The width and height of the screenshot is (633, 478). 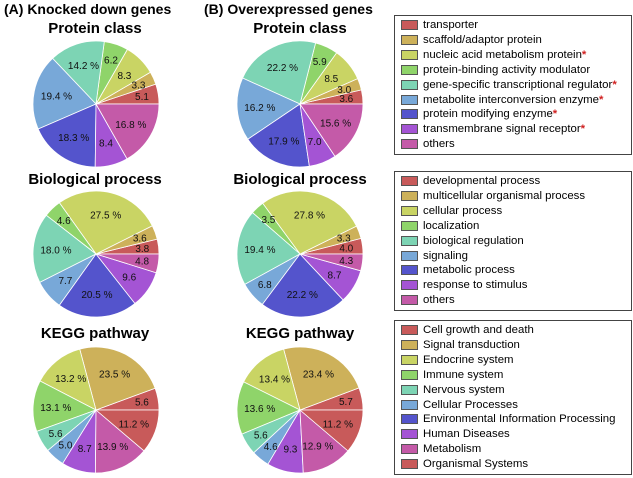 I want to click on pie-title-kegg-pathway-b: KEGG pathway, so click(x=300, y=333).